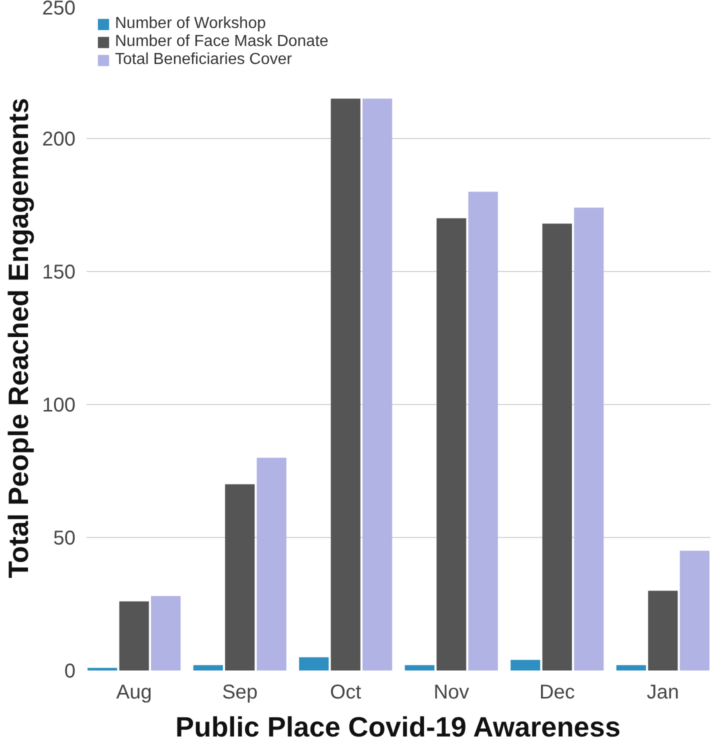 This screenshot has width=720, height=752. I want to click on y-tick-label: 50, so click(64, 539).